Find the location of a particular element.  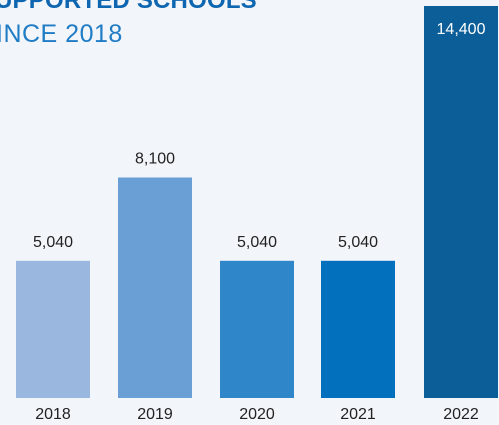

value-label-2018: 5,040 is located at coordinates (53, 242).